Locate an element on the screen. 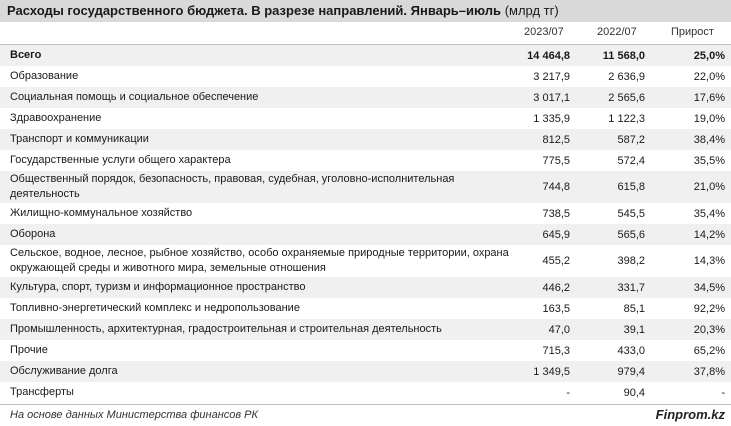 This screenshot has height=426, width=731. row-name: Трансферты is located at coordinates (42, 392).